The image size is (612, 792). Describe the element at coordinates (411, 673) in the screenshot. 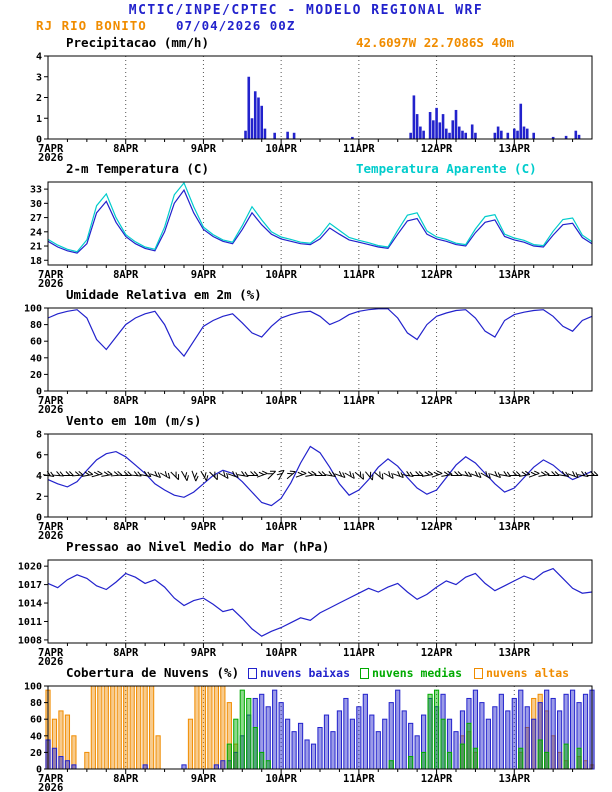

I see `legend-nuvens-medias: nuvens medias` at that location.